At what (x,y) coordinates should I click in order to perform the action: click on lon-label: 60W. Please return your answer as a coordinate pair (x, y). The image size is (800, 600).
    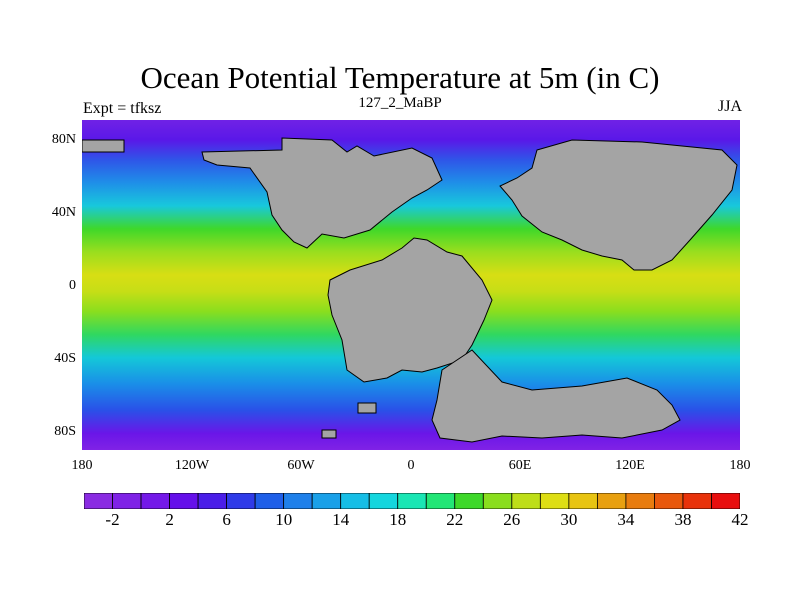
    Looking at the image, I should click on (301, 465).